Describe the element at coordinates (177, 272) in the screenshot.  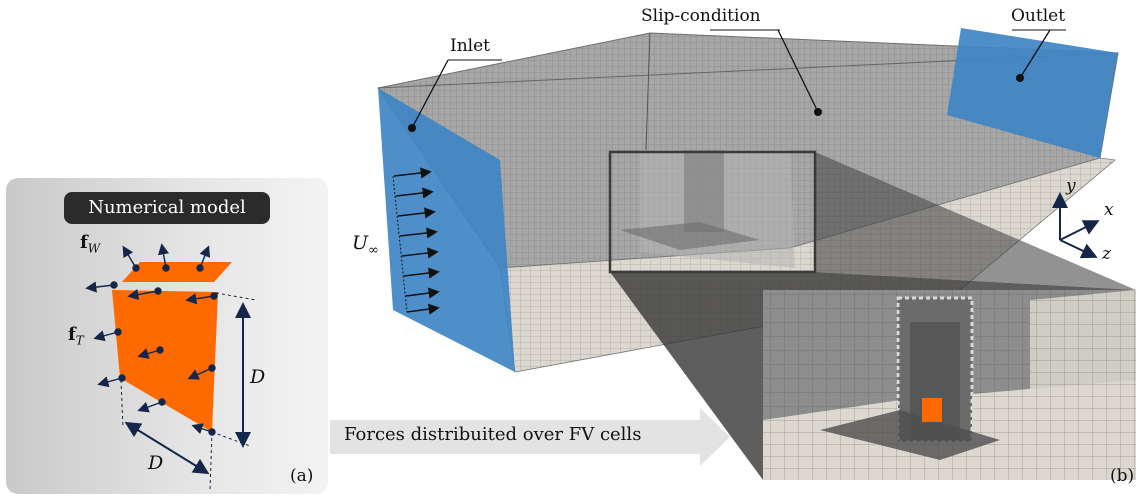
I see `turbine-upper-blade` at that location.